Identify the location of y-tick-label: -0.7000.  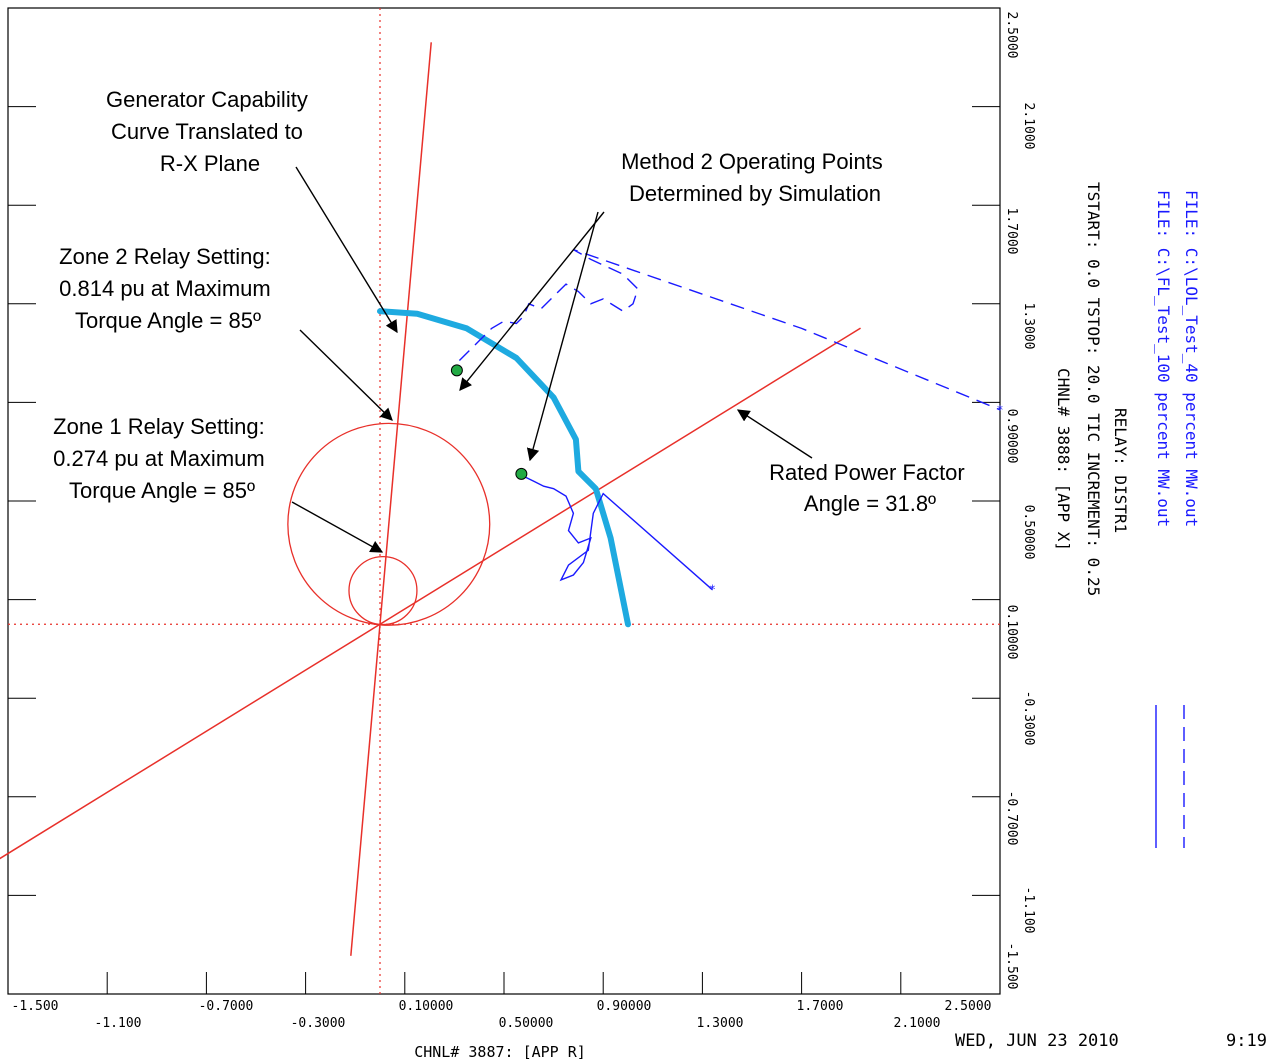
(1011, 818).